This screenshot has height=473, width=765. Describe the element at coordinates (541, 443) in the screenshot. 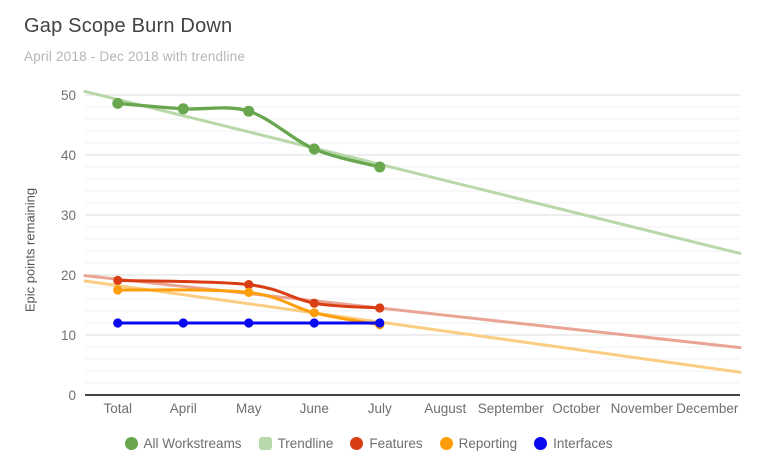

I see `legend-swatch-interfaces-icon` at that location.